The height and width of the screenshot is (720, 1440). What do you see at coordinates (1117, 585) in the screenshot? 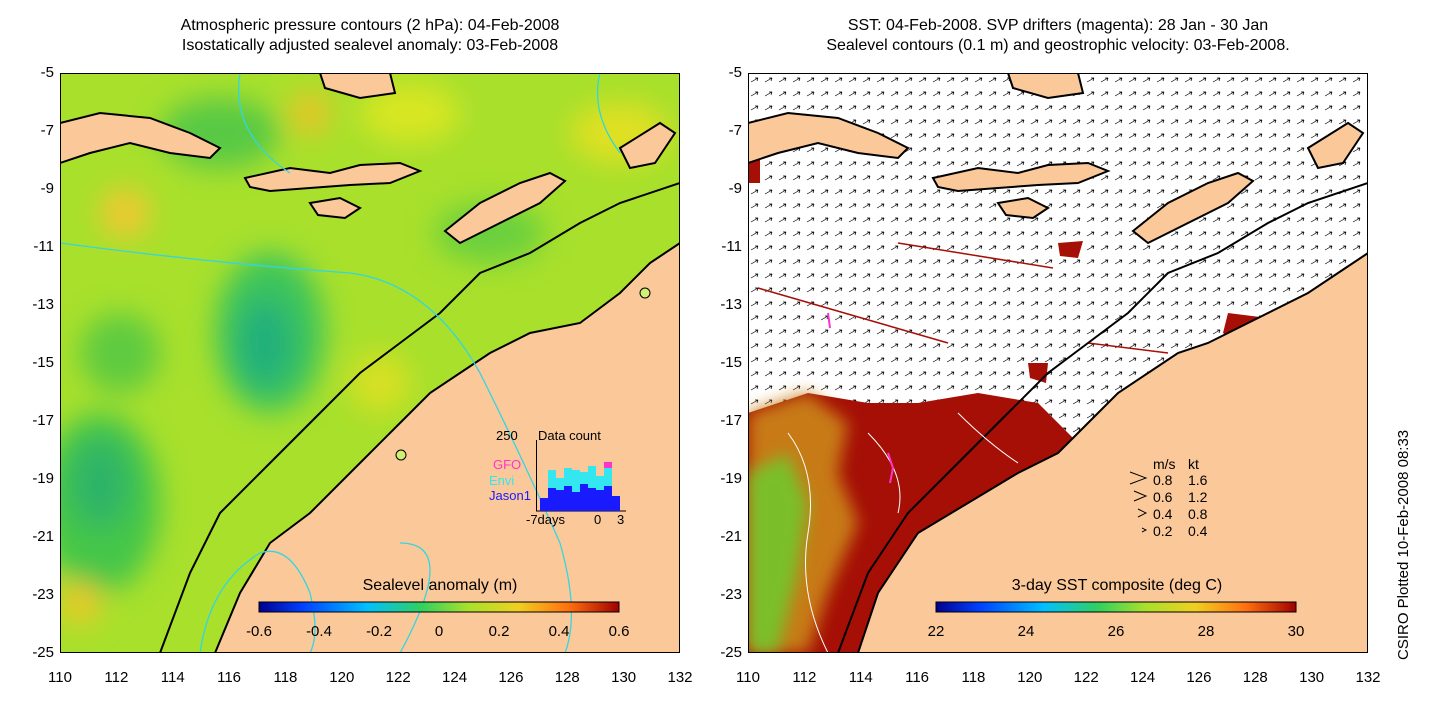
I see `right-colorbar-title: 3-day SST composite (deg C)` at bounding box center [1117, 585].